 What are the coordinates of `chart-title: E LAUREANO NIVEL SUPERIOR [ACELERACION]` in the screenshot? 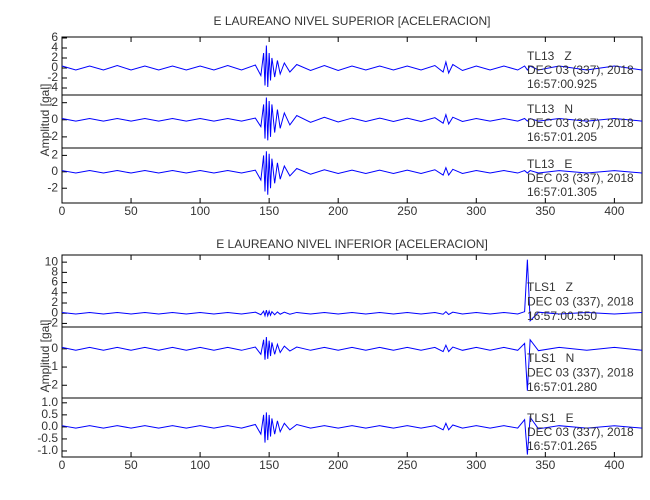 It's located at (352, 21).